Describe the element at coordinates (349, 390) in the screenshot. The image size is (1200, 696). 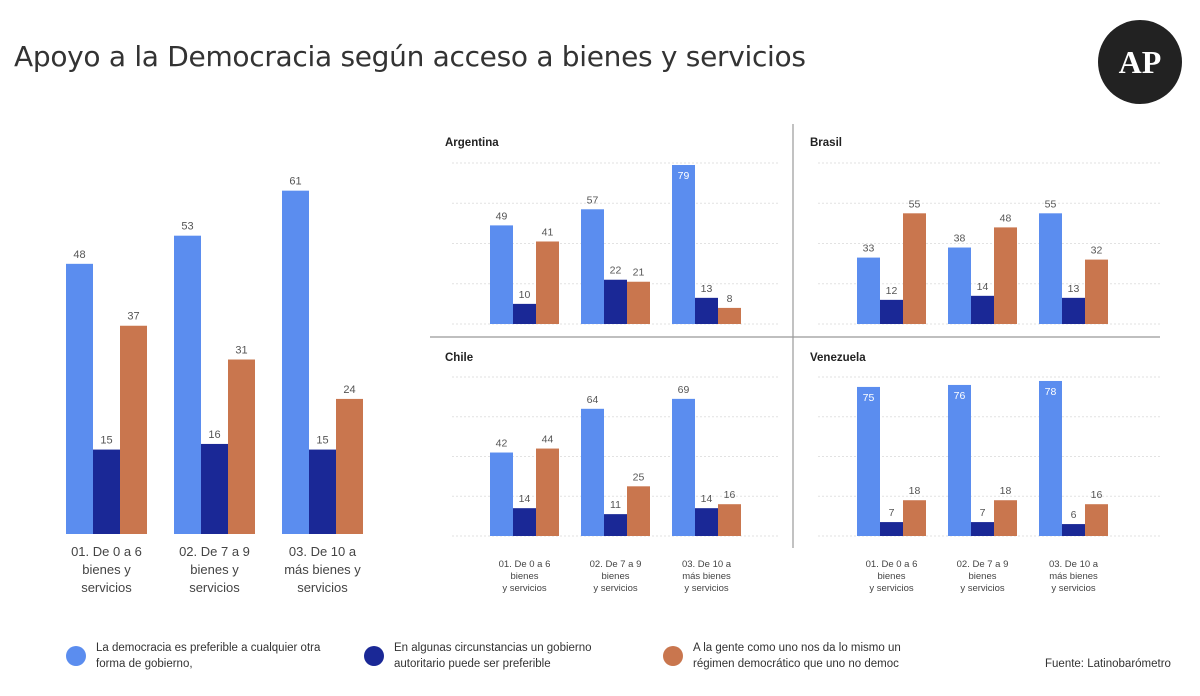
I see `data-label: 24` at that location.